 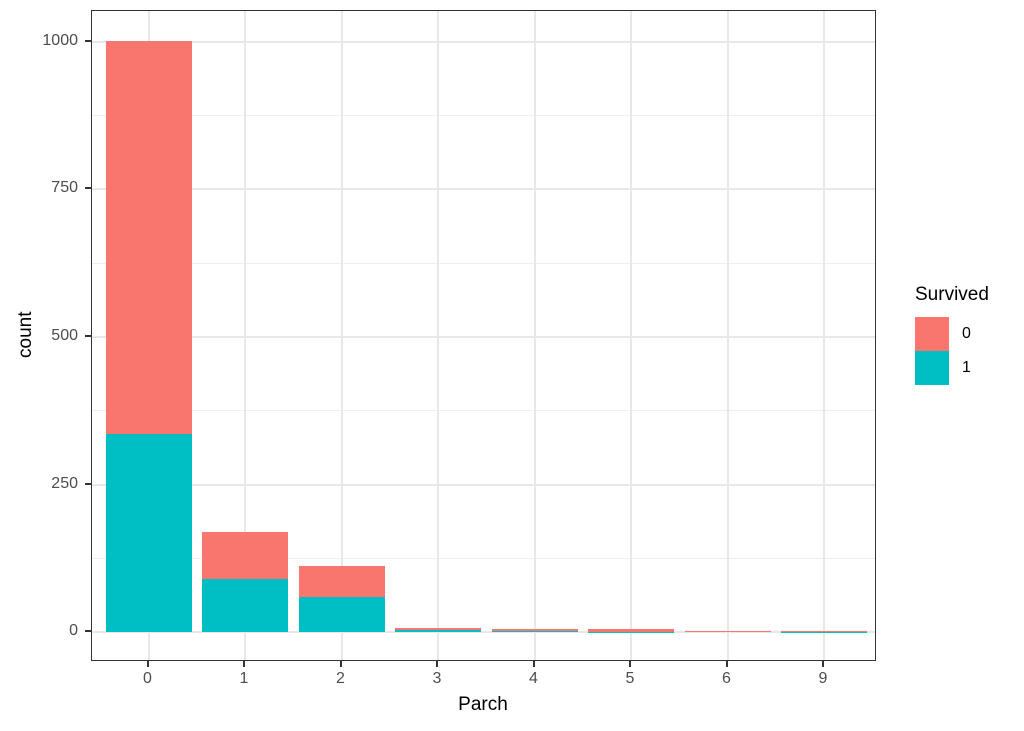 What do you see at coordinates (437, 678) in the screenshot?
I see `x-tick-label: 3` at bounding box center [437, 678].